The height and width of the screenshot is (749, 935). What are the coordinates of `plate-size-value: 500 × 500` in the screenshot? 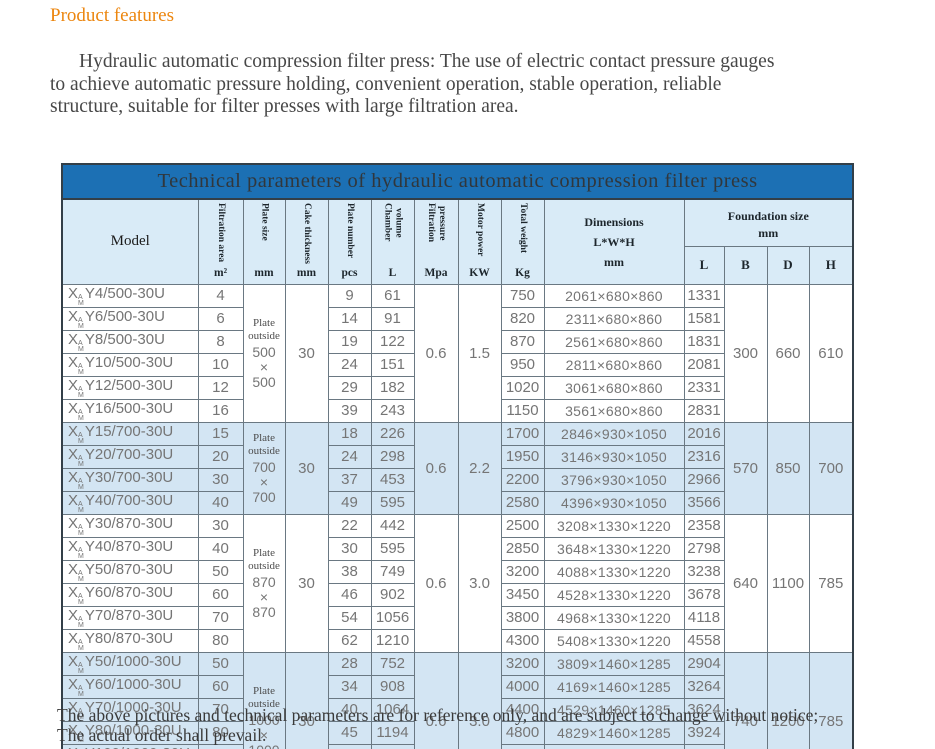 It's located at (264, 366).